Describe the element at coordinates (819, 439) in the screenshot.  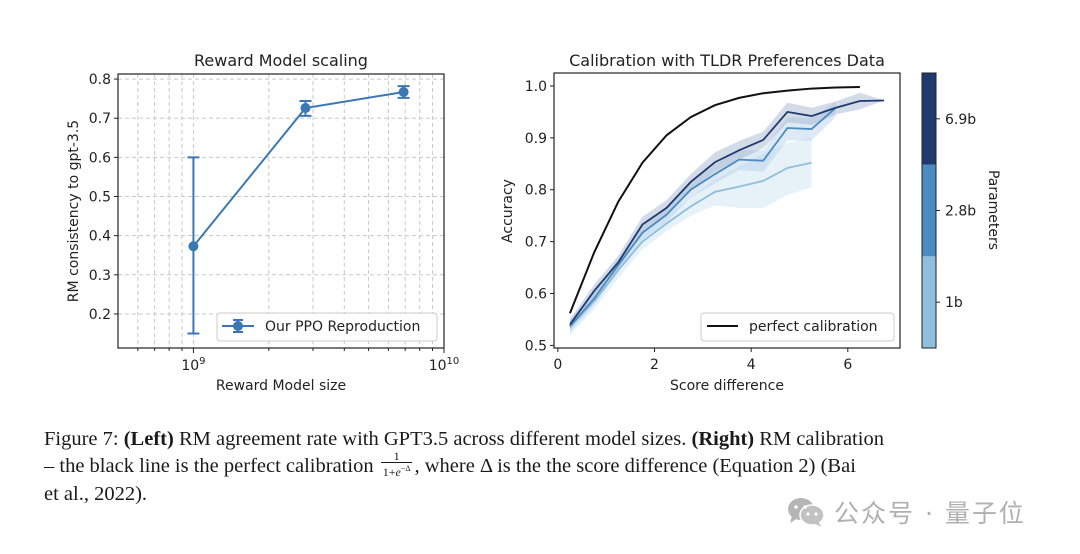
I see `caption-right-text: RM calibration` at that location.